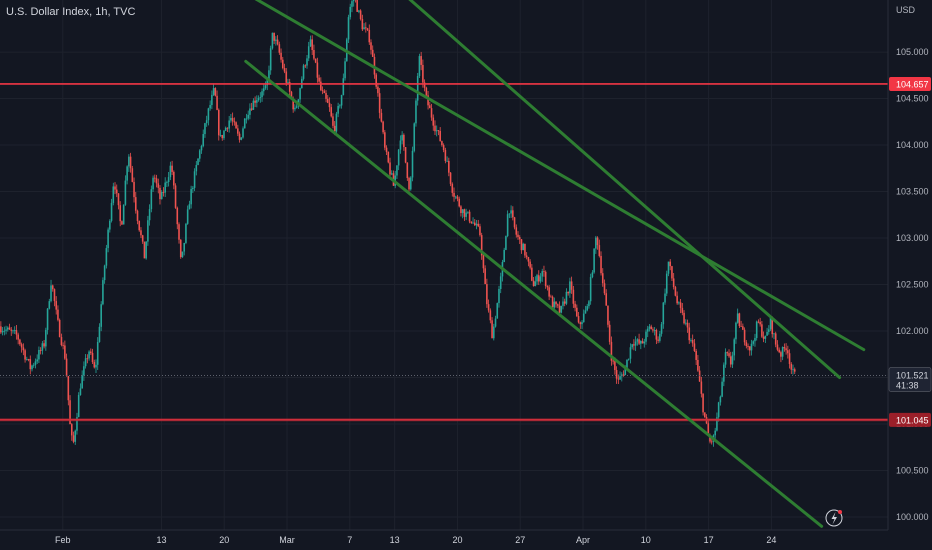  I want to click on time-tick-label: 24, so click(771, 540).